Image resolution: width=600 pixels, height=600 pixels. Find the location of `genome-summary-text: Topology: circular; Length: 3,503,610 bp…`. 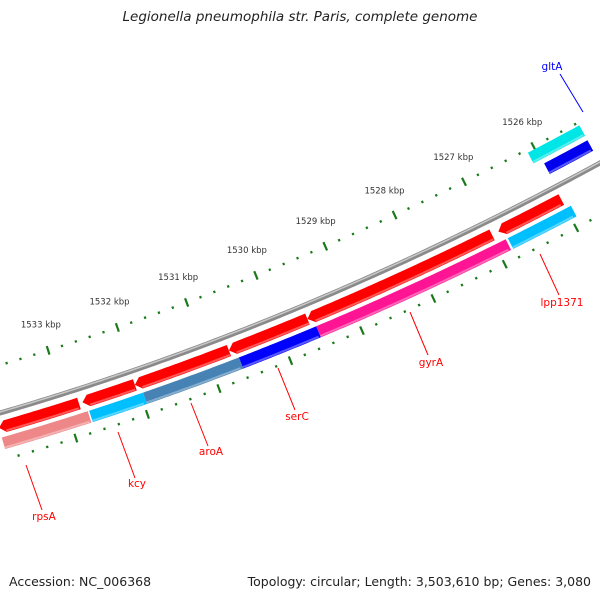

genome-summary-text: Topology: circular; Length: 3,503,610 bp… is located at coordinates (419, 581).